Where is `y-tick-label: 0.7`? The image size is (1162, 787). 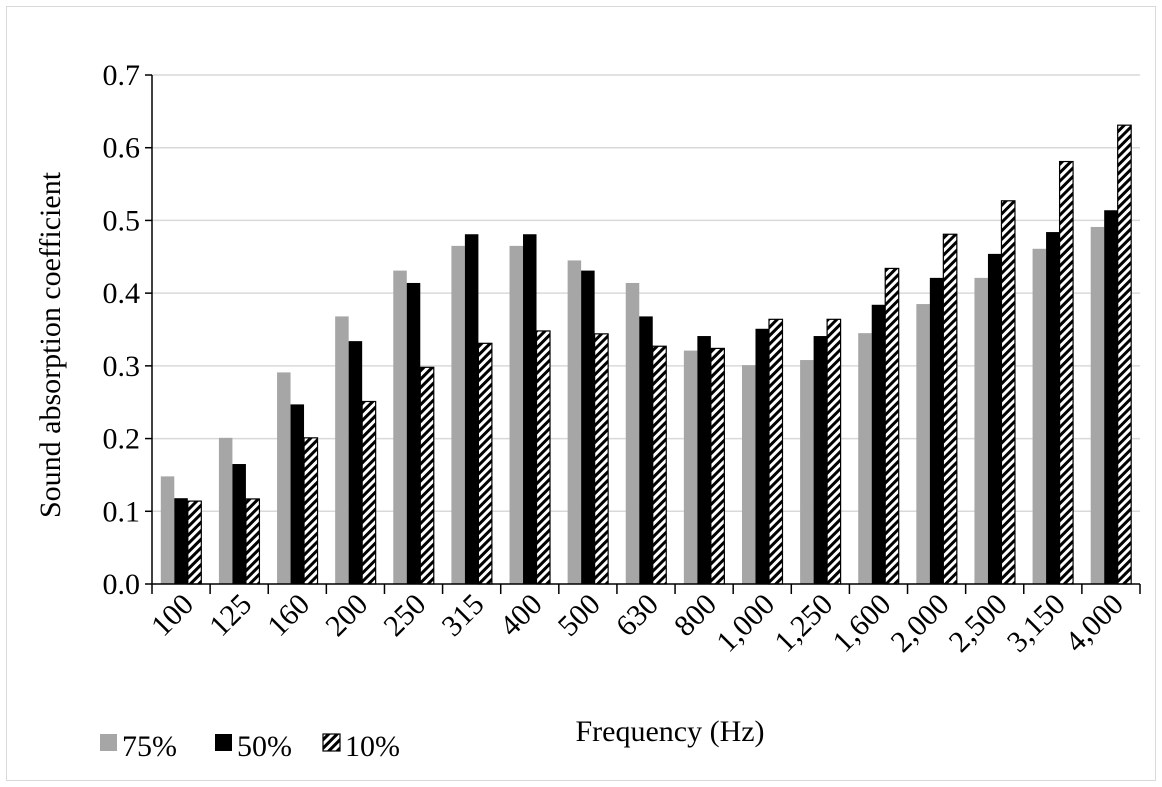 y-tick-label: 0.7 is located at coordinates (122, 75).